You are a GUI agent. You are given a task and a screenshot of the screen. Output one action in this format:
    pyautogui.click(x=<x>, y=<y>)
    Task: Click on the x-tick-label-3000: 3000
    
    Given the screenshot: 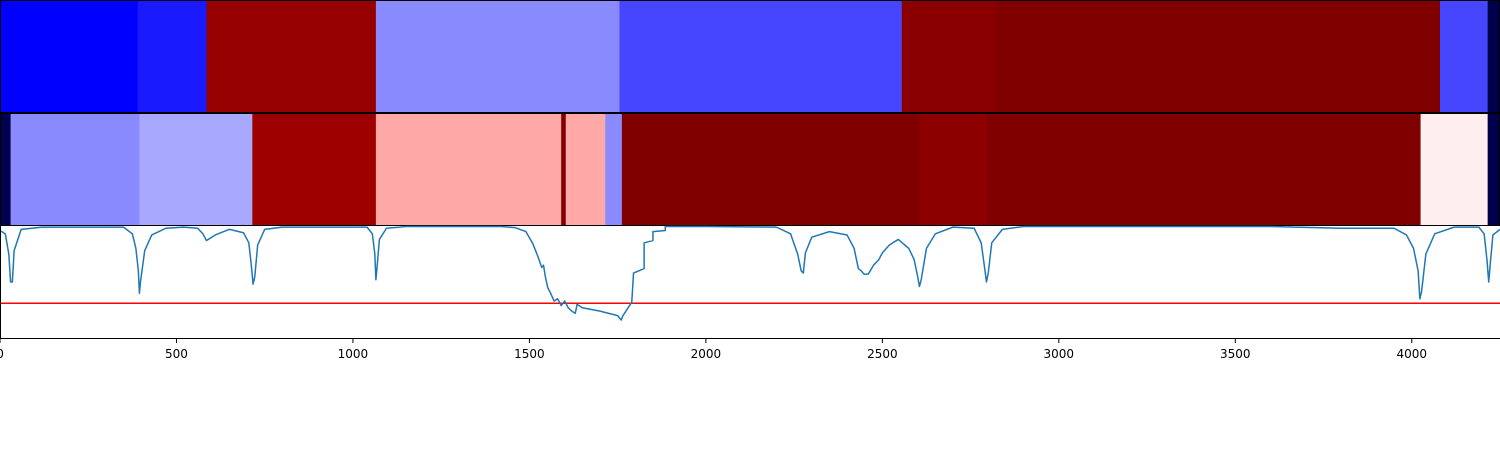 What is the action you would take?
    pyautogui.click(x=1059, y=354)
    